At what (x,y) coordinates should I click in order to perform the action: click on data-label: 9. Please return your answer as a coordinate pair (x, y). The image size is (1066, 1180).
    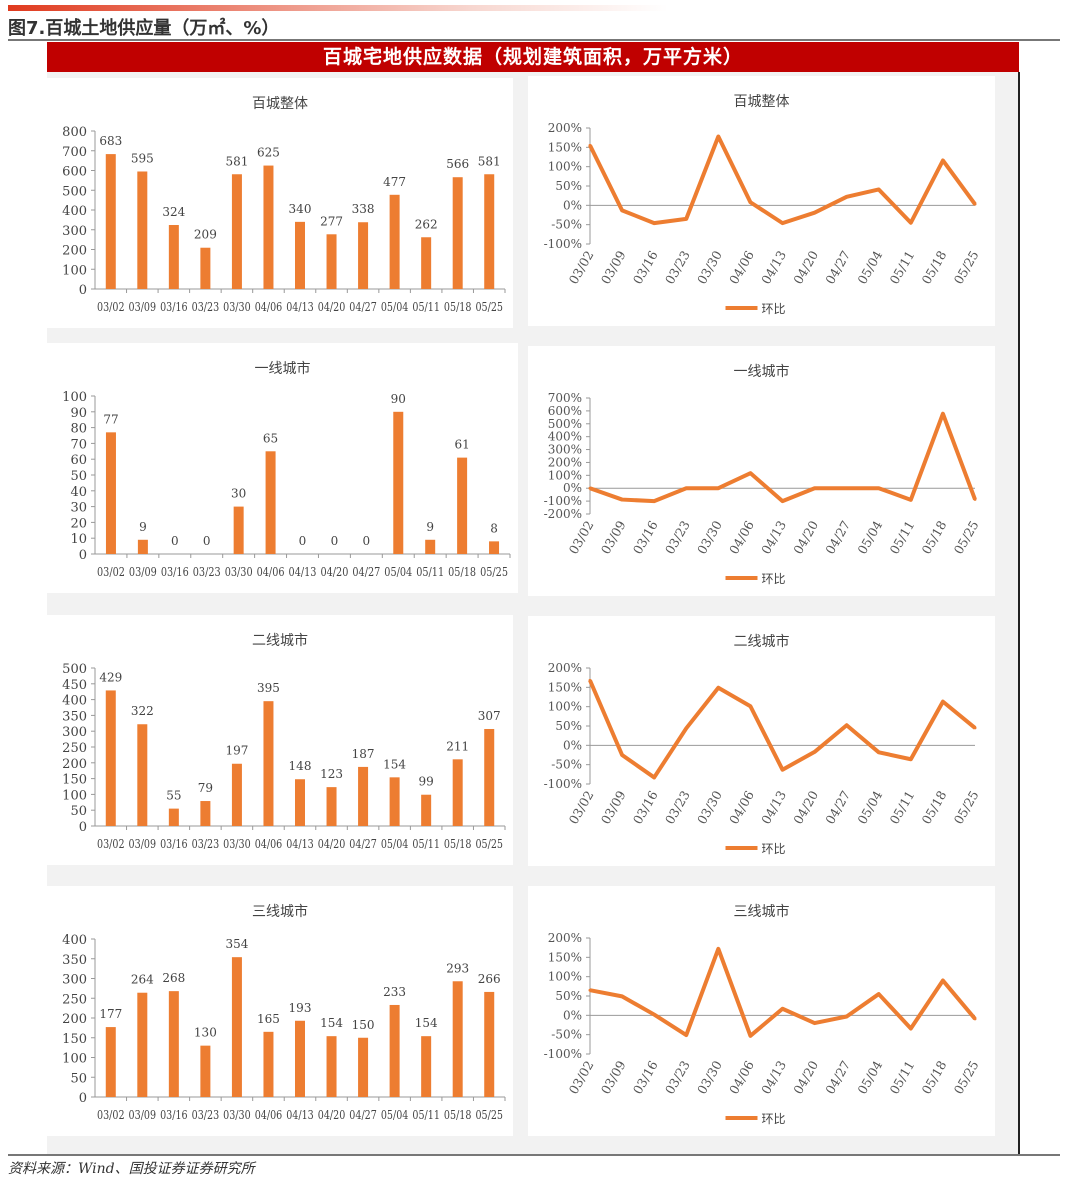
    Looking at the image, I should click on (143, 527).